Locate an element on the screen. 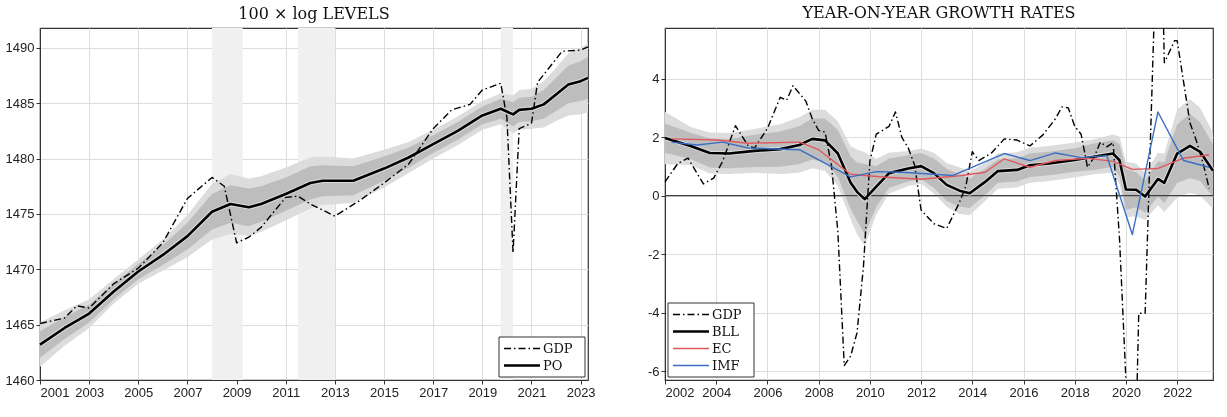  x-tick-label: 2017 is located at coordinates (434, 392).